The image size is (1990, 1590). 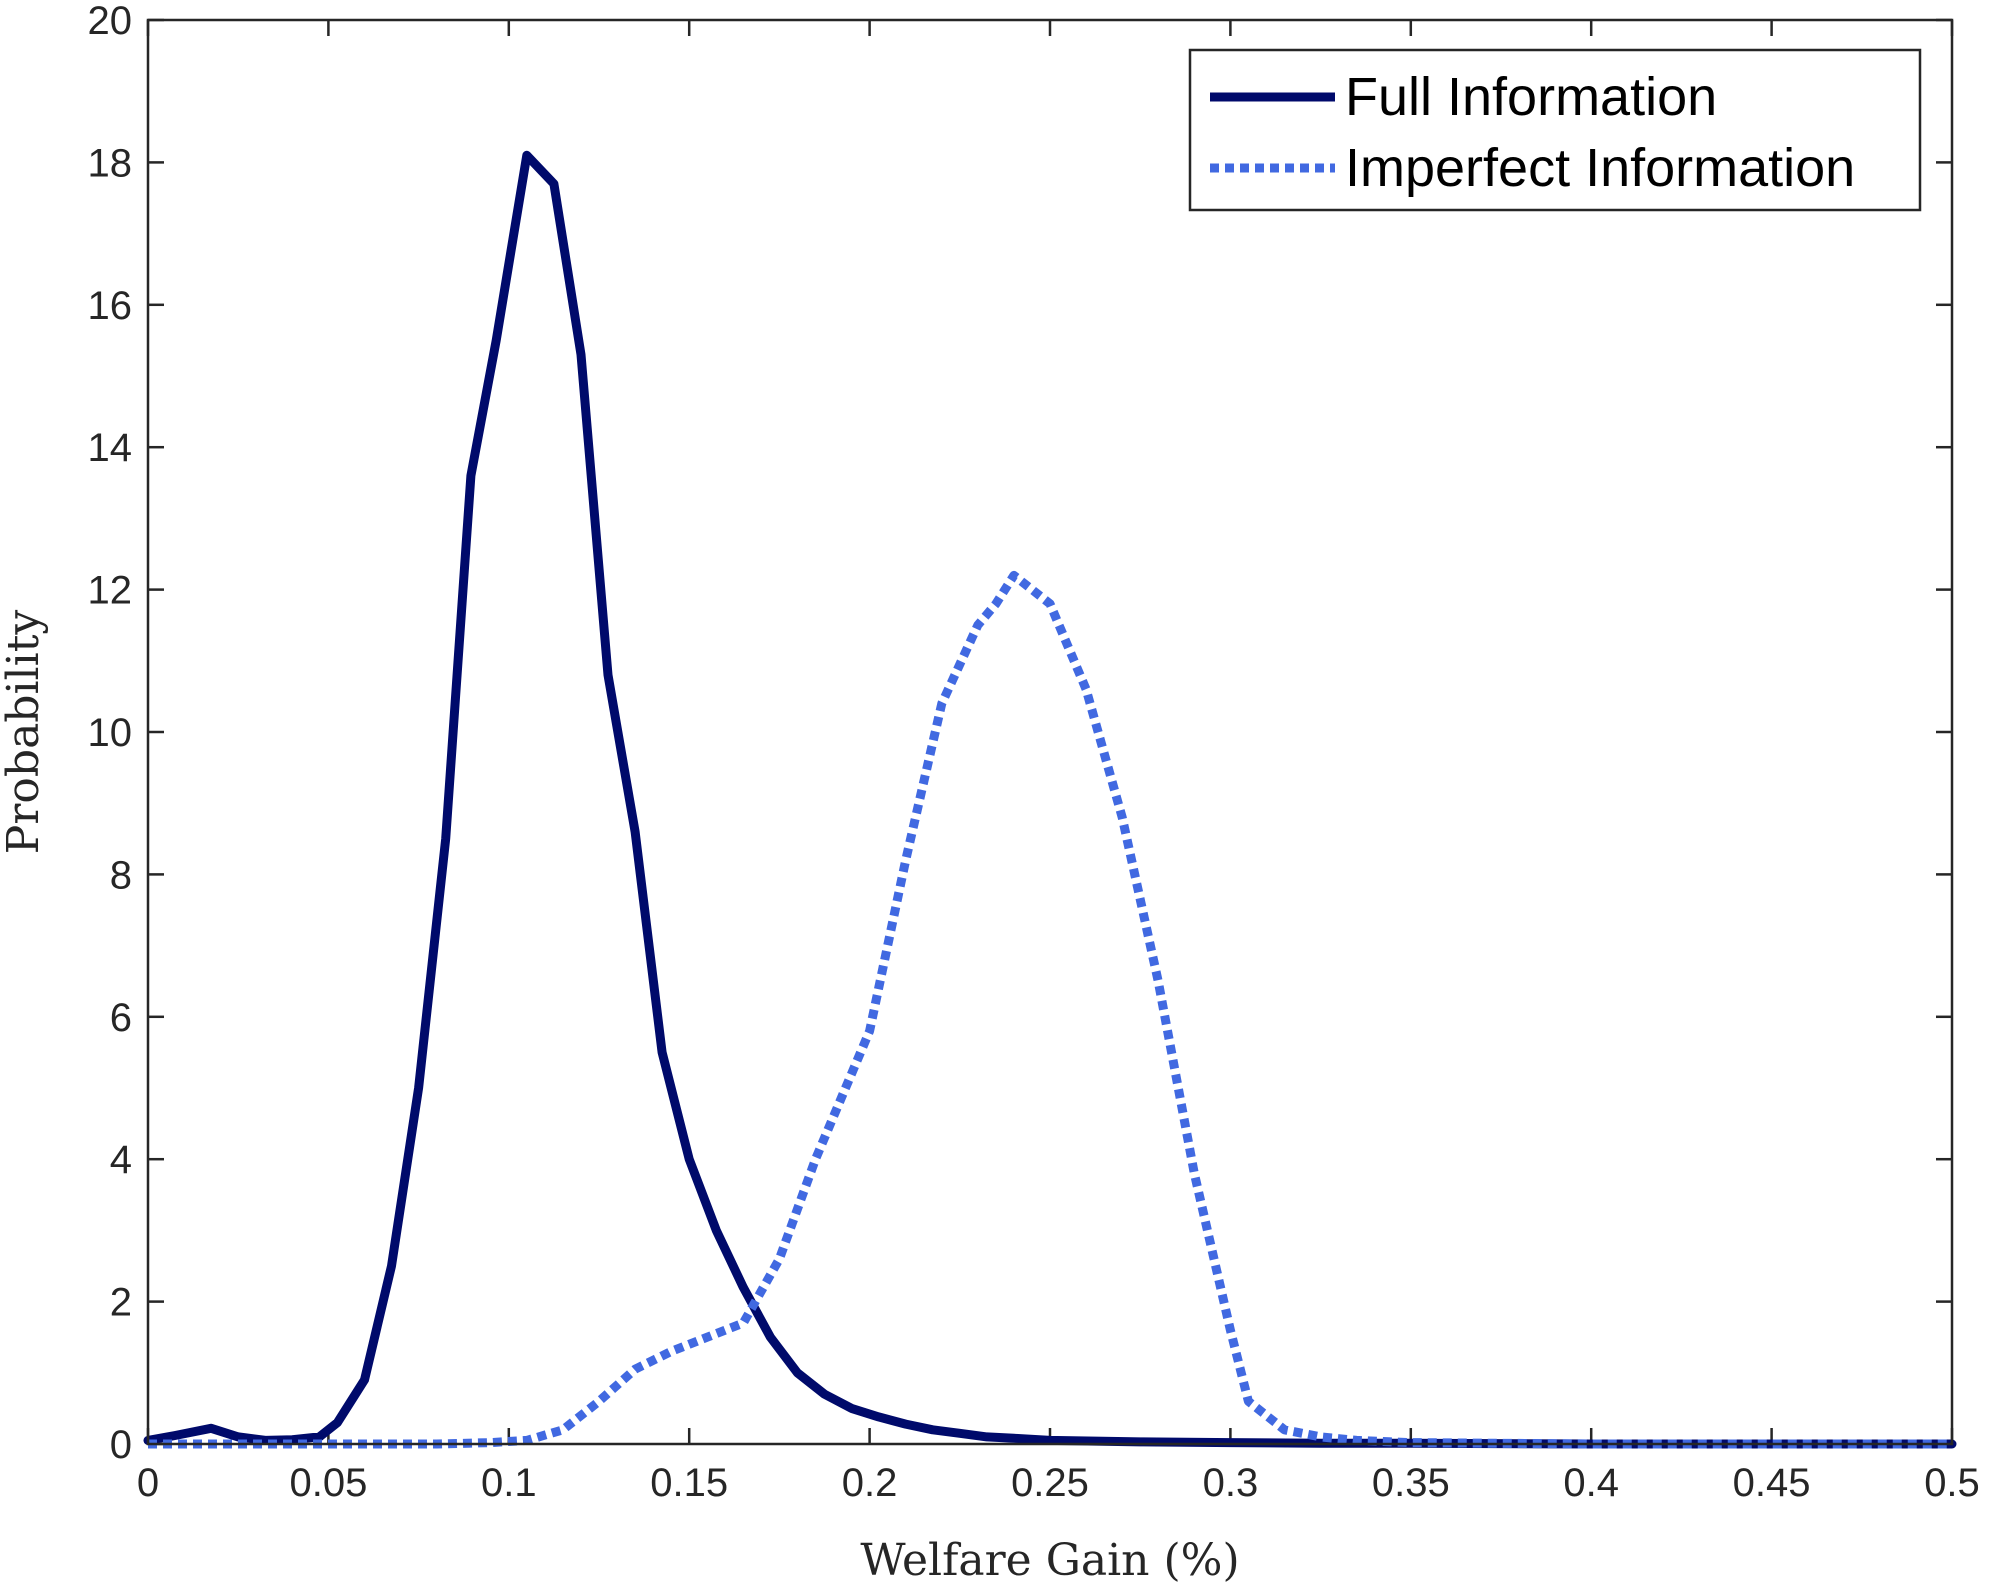 What do you see at coordinates (1600, 168) in the screenshot?
I see `legend-label-imperfect-information: Imperfect Information` at bounding box center [1600, 168].